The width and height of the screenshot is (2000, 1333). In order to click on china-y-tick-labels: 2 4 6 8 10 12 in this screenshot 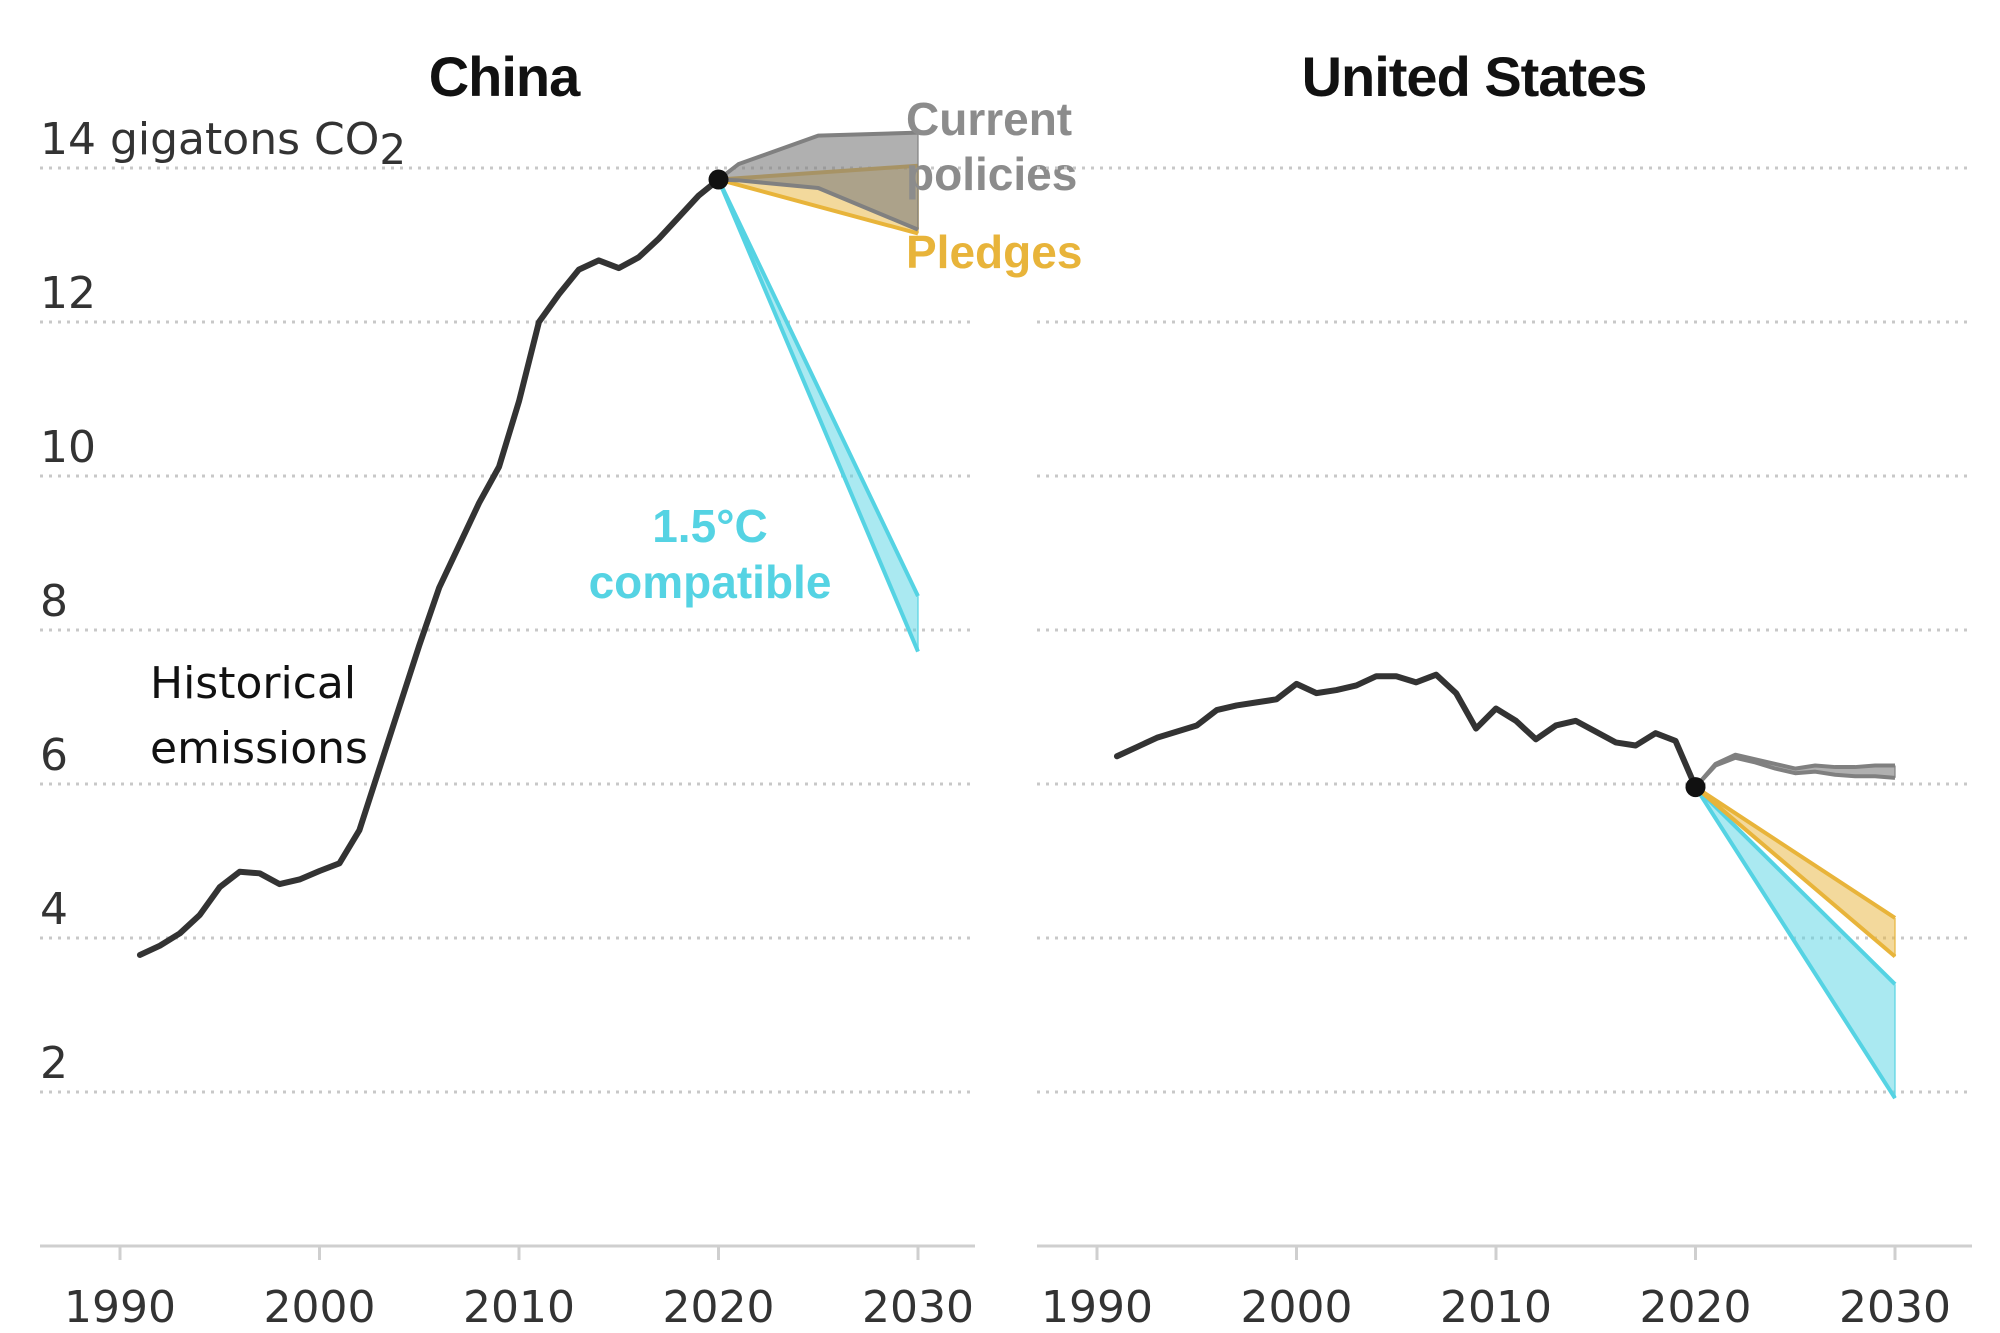, I will do `click(68, 678)`.